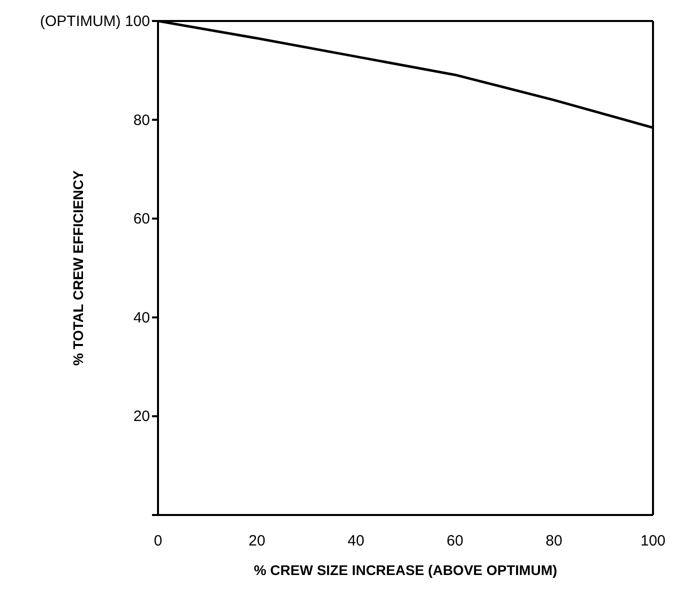 This screenshot has height=593, width=678. Describe the element at coordinates (158, 541) in the screenshot. I see `x-tick-label: 0` at that location.